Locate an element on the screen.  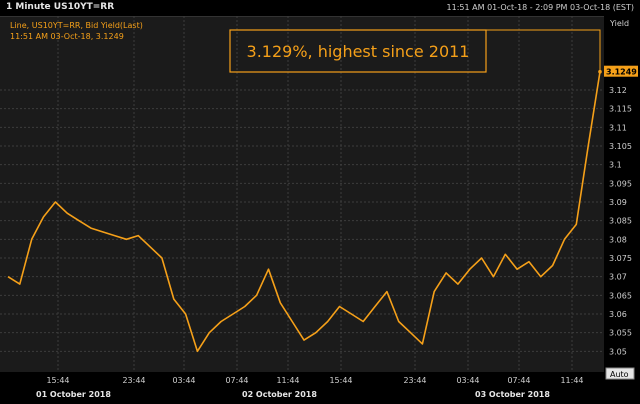
date-label: 02 October 2018 is located at coordinates (279, 394).